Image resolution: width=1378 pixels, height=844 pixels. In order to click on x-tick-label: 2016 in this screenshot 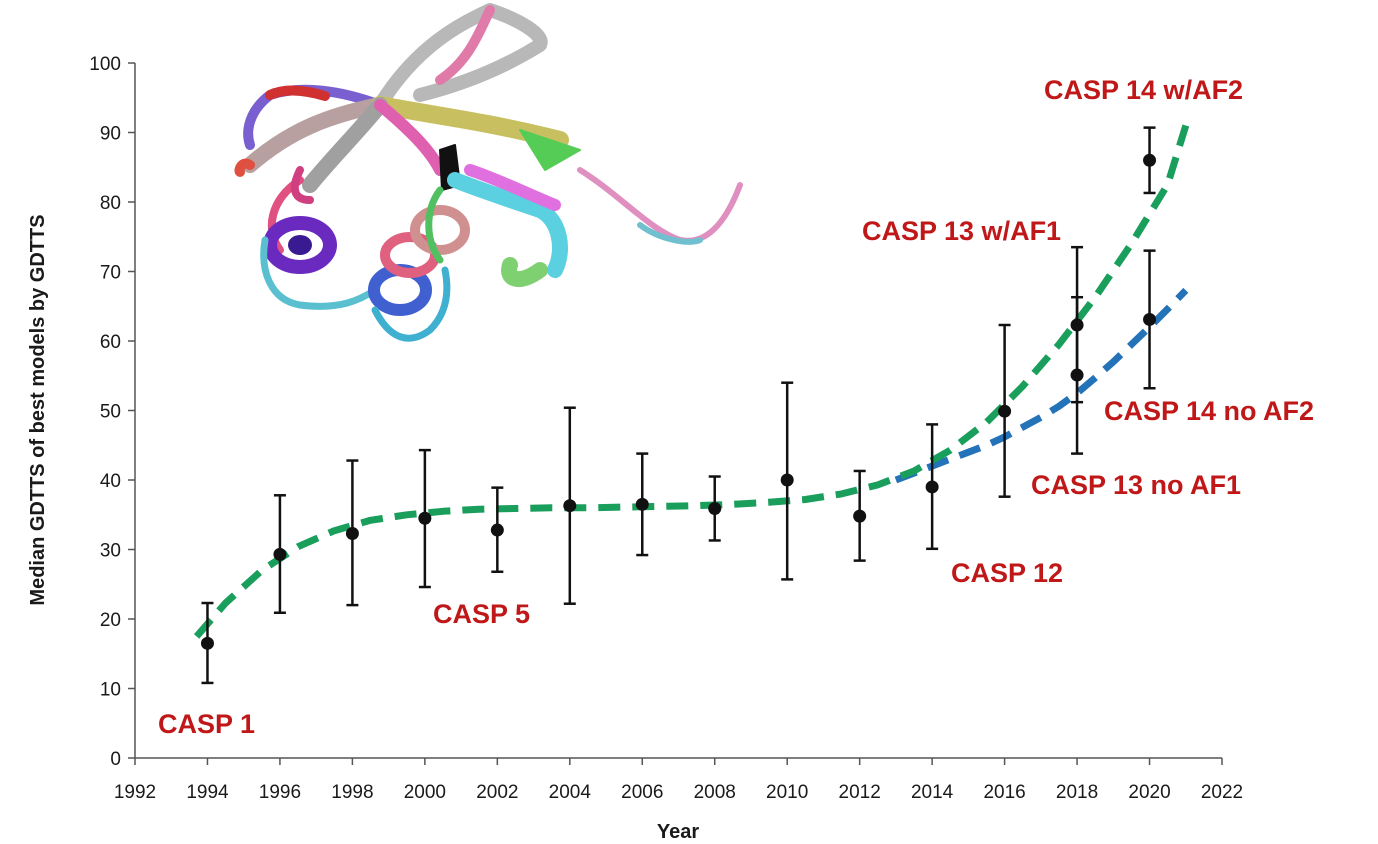, I will do `click(1004, 792)`.